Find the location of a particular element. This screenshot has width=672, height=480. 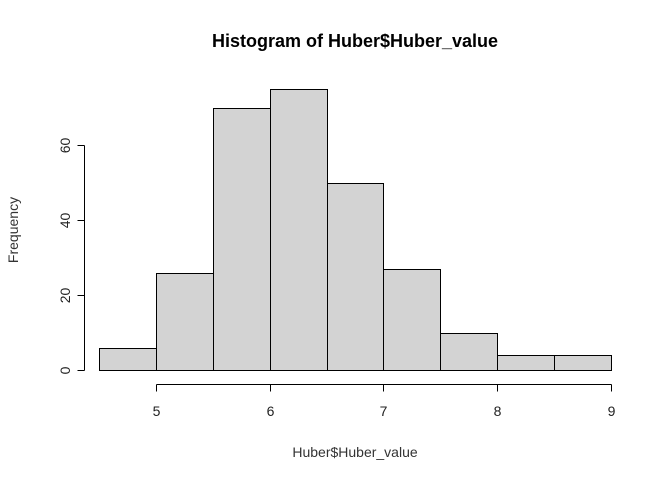

x-tick-label: 9 is located at coordinates (612, 411).